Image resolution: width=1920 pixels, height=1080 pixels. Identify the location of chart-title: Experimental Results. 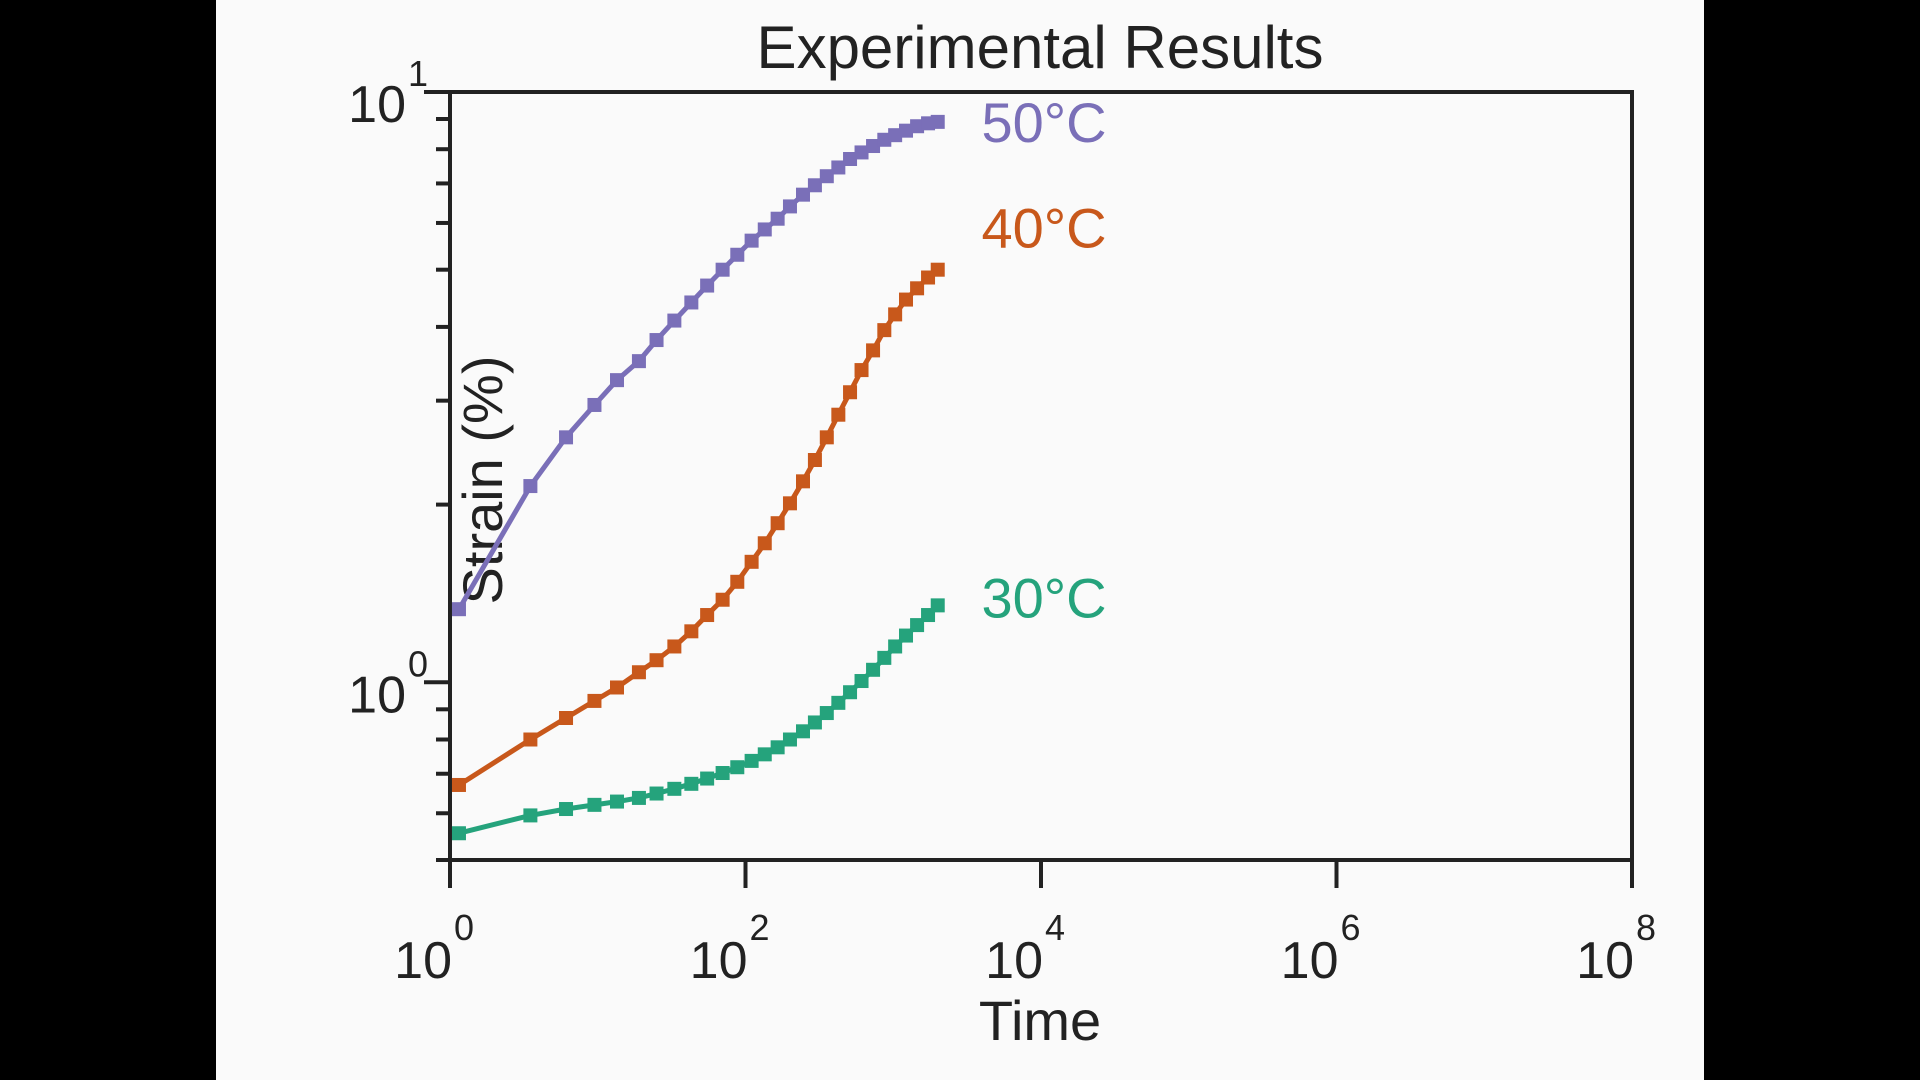
(1040, 47).